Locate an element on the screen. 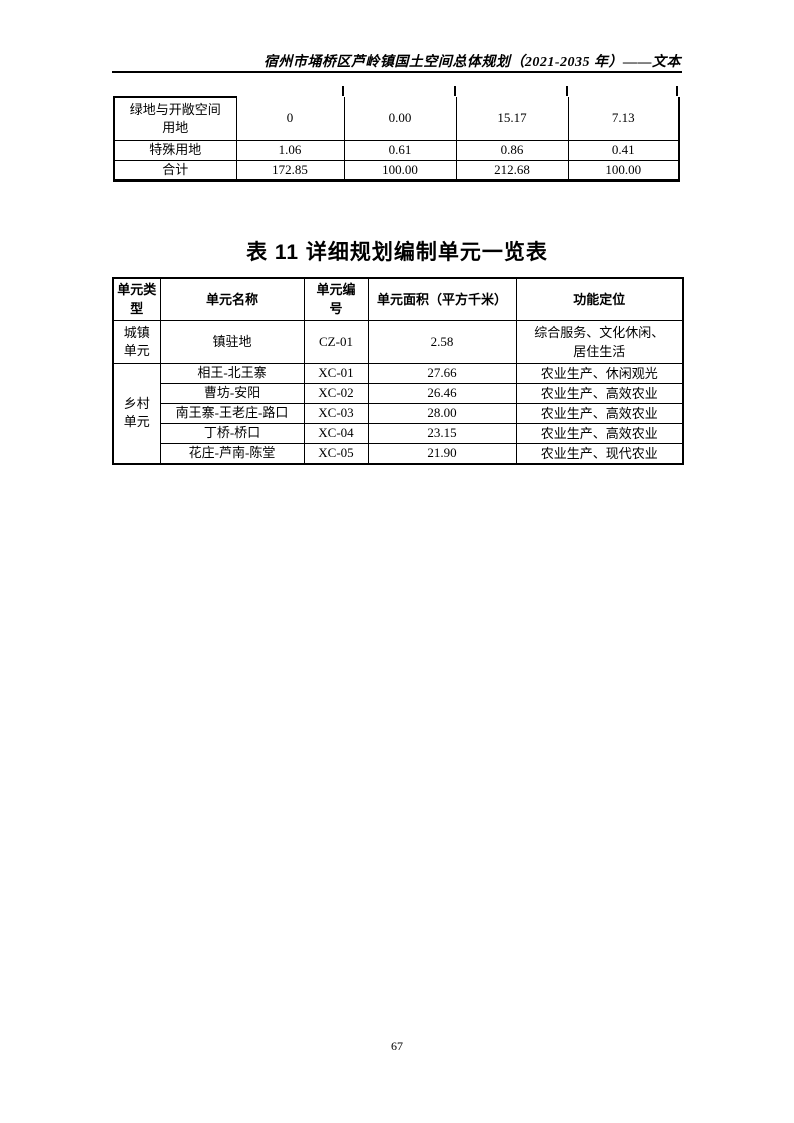 This screenshot has height=1123, width=794. table-row-green-space: 绿地与开敞空间用地 0 0.00 15.17 7.13 is located at coordinates (396, 118).